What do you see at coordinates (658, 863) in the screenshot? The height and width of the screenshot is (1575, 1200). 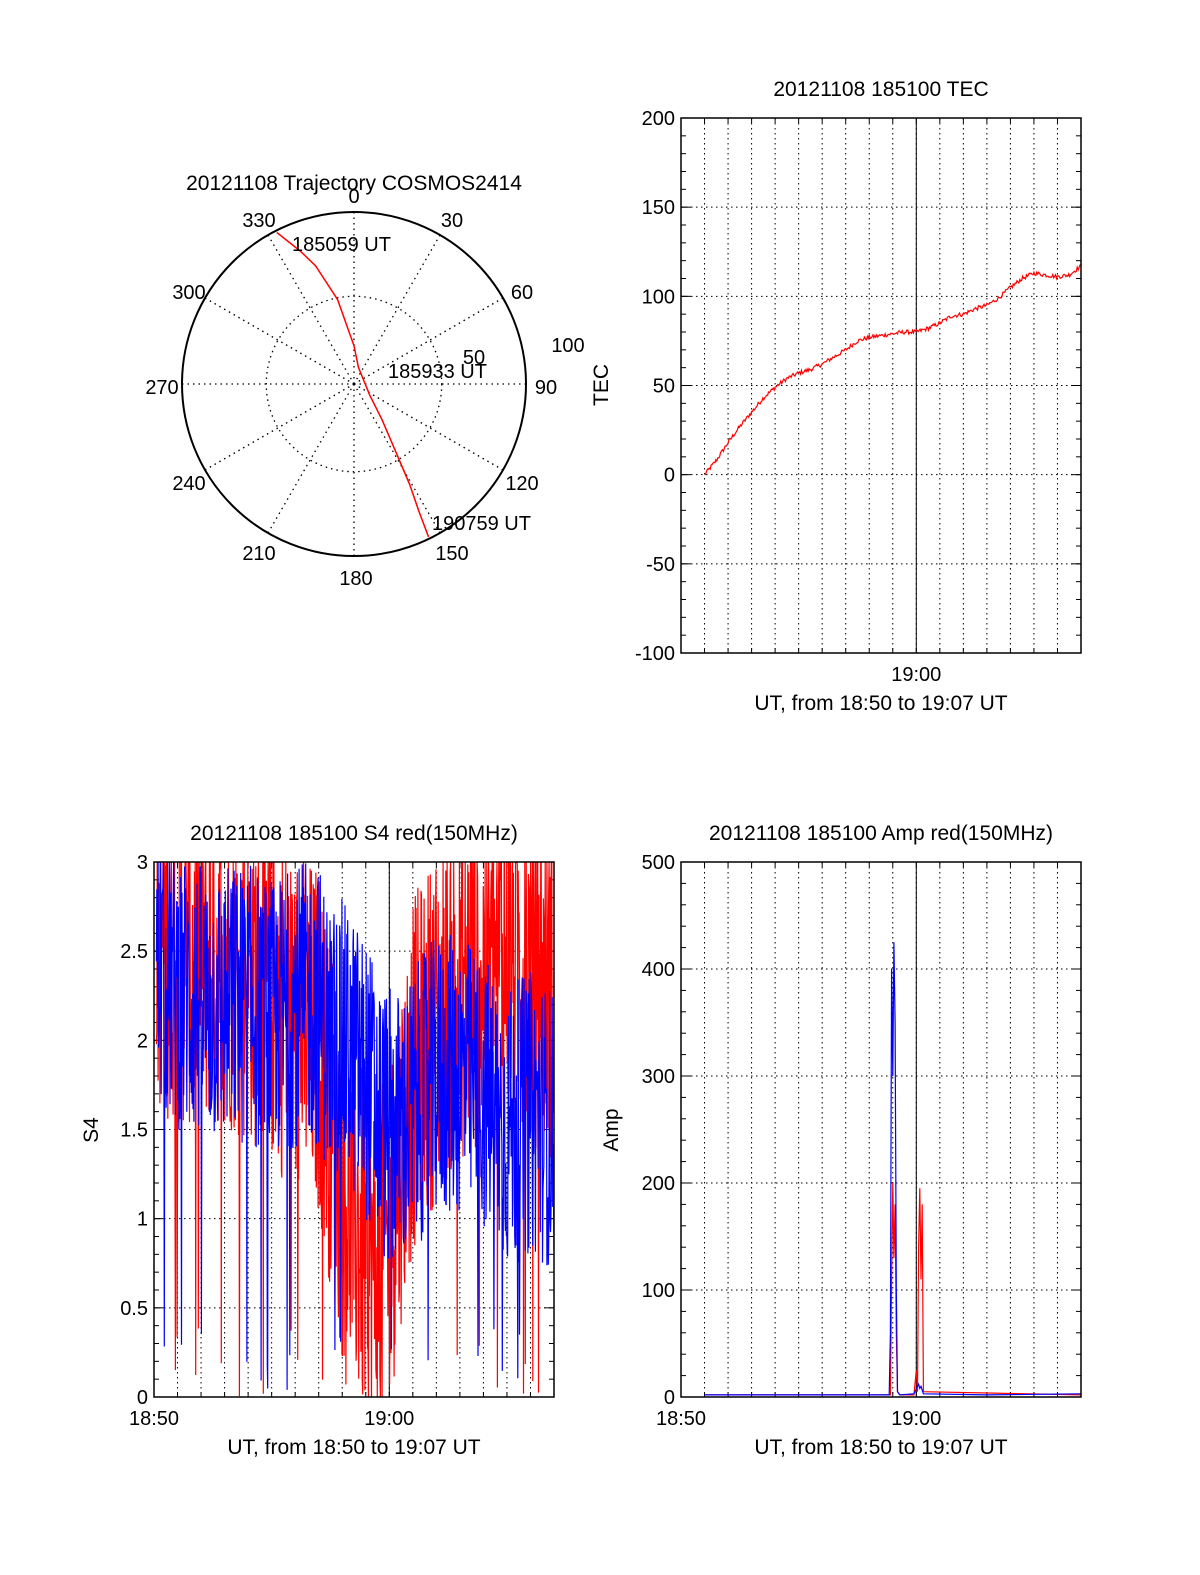 I see `y-tick-label: 500` at bounding box center [658, 863].